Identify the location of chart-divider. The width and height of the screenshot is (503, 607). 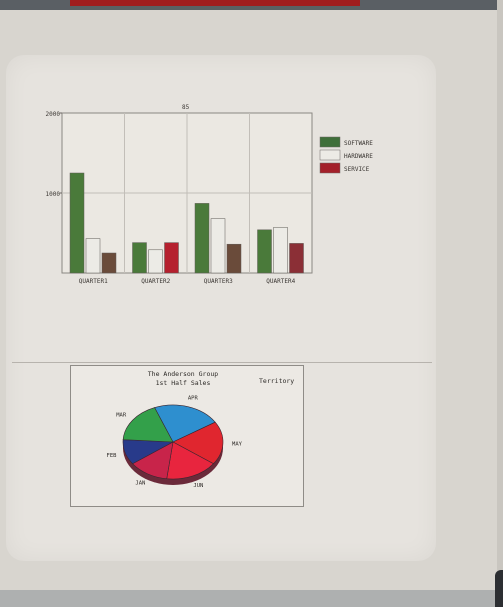
(222, 362).